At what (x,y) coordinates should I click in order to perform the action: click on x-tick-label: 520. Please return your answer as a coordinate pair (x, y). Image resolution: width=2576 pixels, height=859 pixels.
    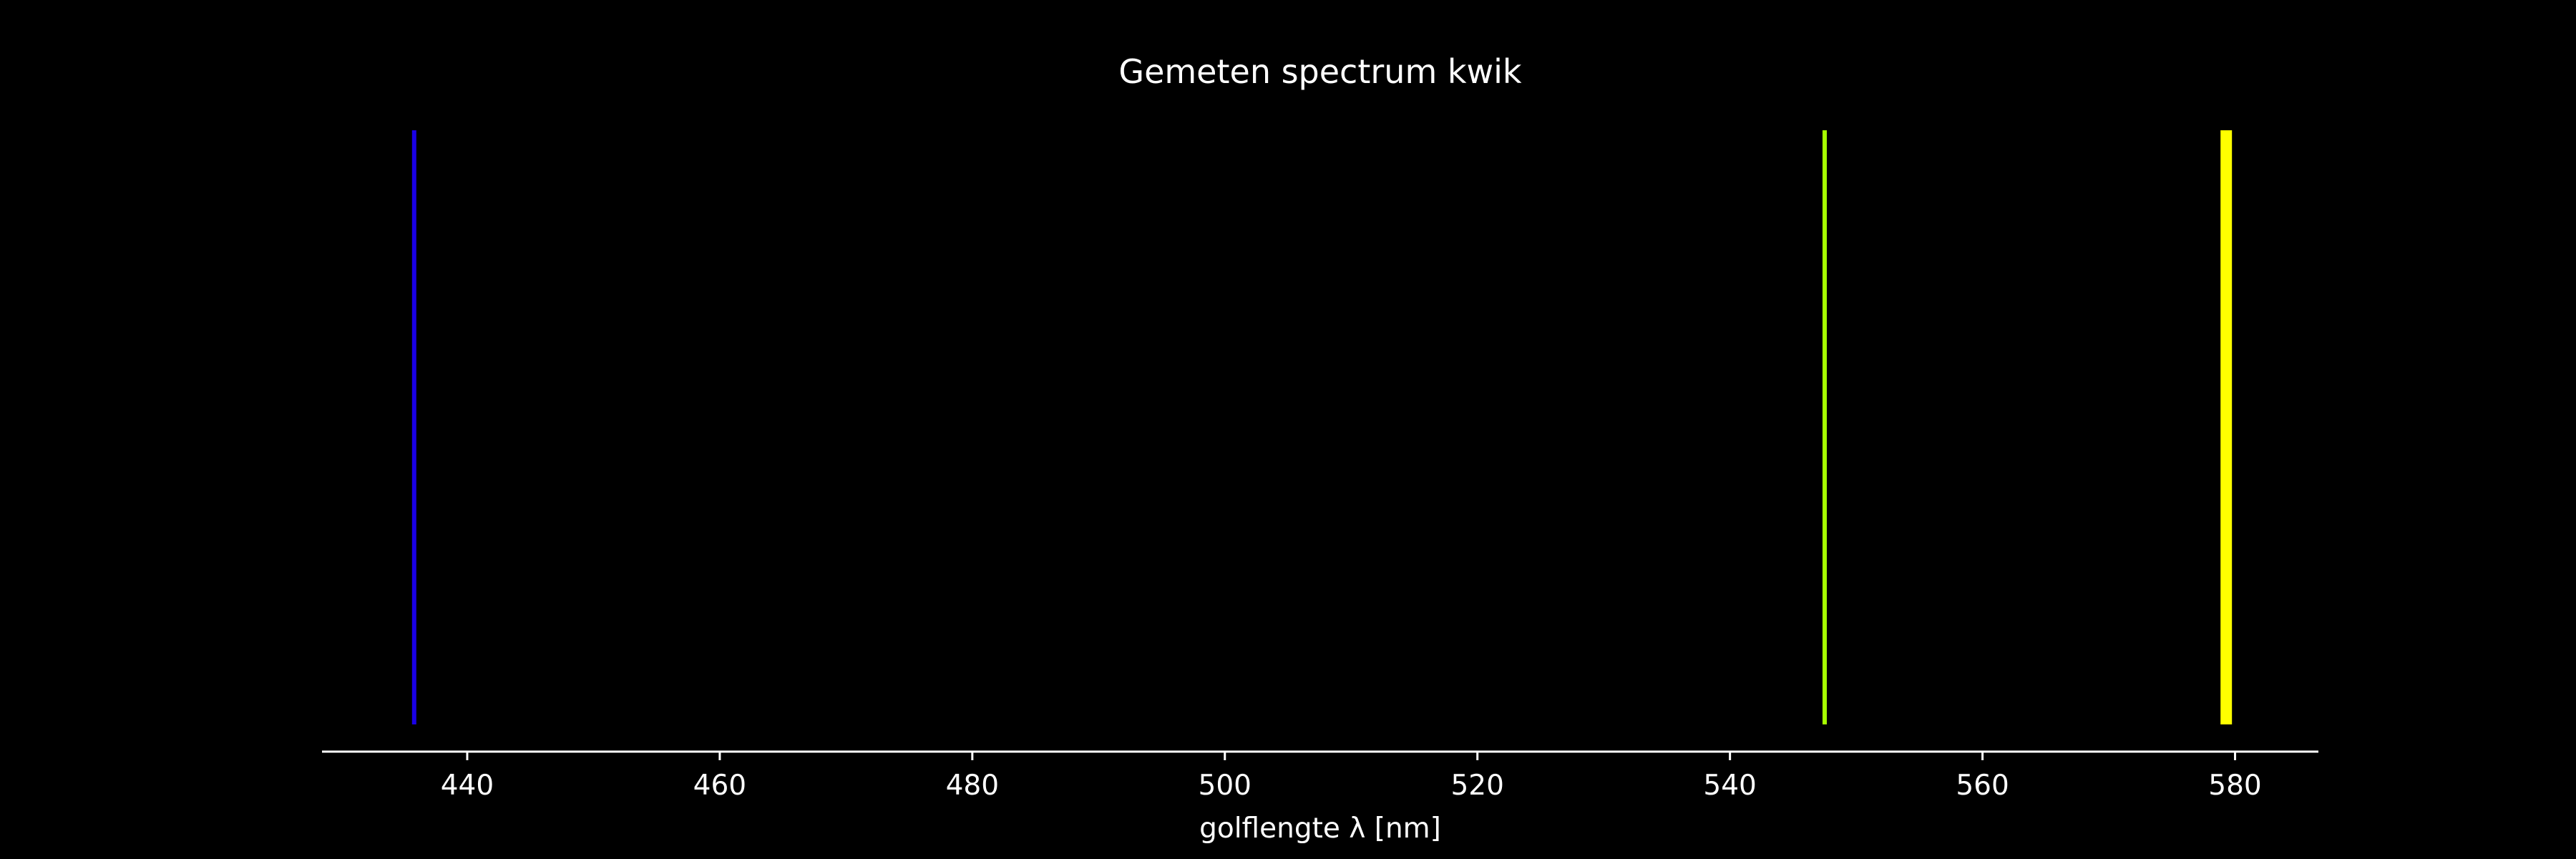
    Looking at the image, I should click on (1476, 786).